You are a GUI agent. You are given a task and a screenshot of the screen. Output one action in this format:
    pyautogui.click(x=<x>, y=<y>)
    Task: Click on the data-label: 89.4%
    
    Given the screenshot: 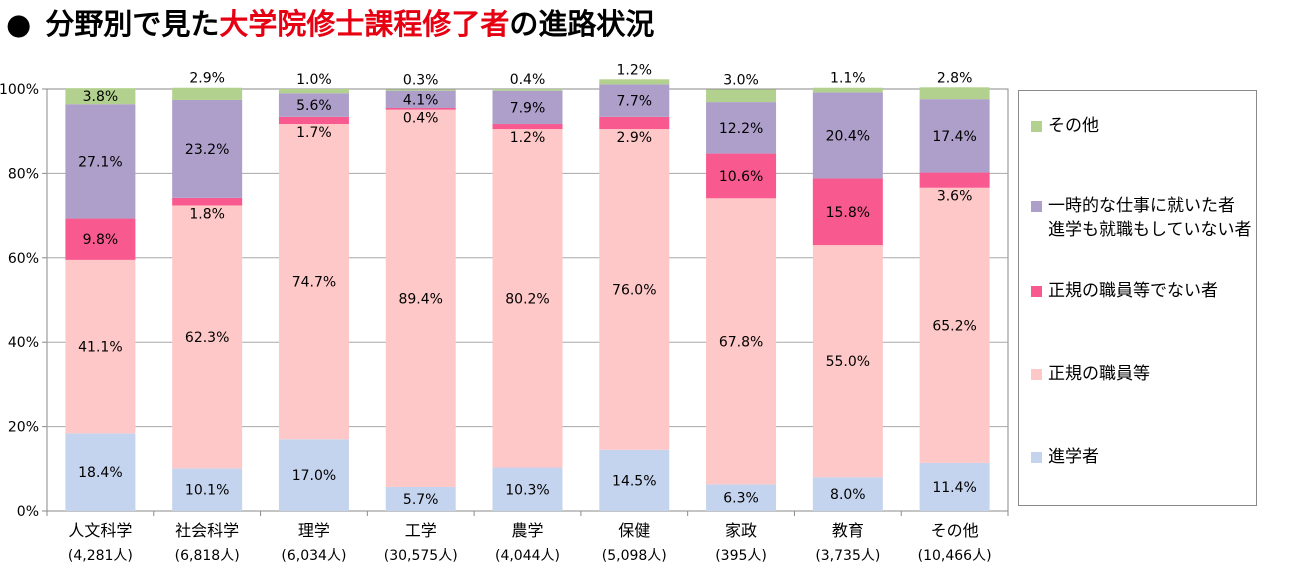 What is the action you would take?
    pyautogui.click(x=420, y=299)
    